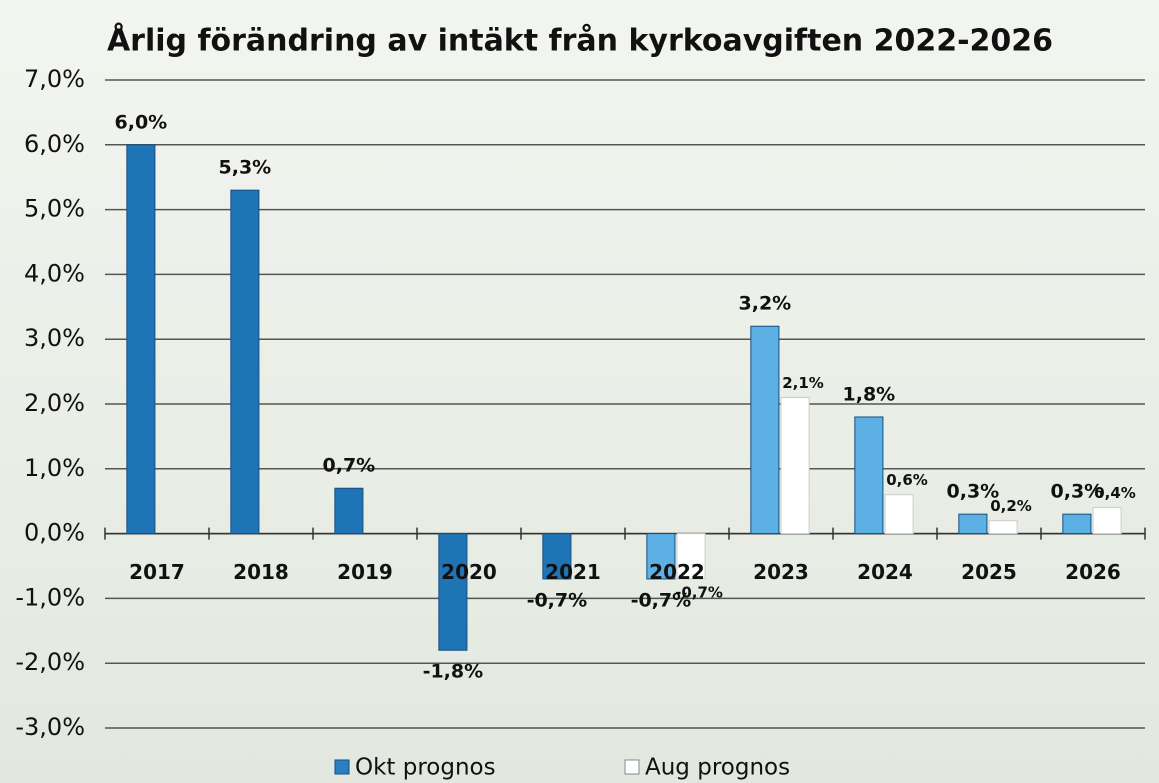 The width and height of the screenshot is (1159, 783). What do you see at coordinates (469, 572) in the screenshot?
I see `x-tick-label: 2020` at bounding box center [469, 572].